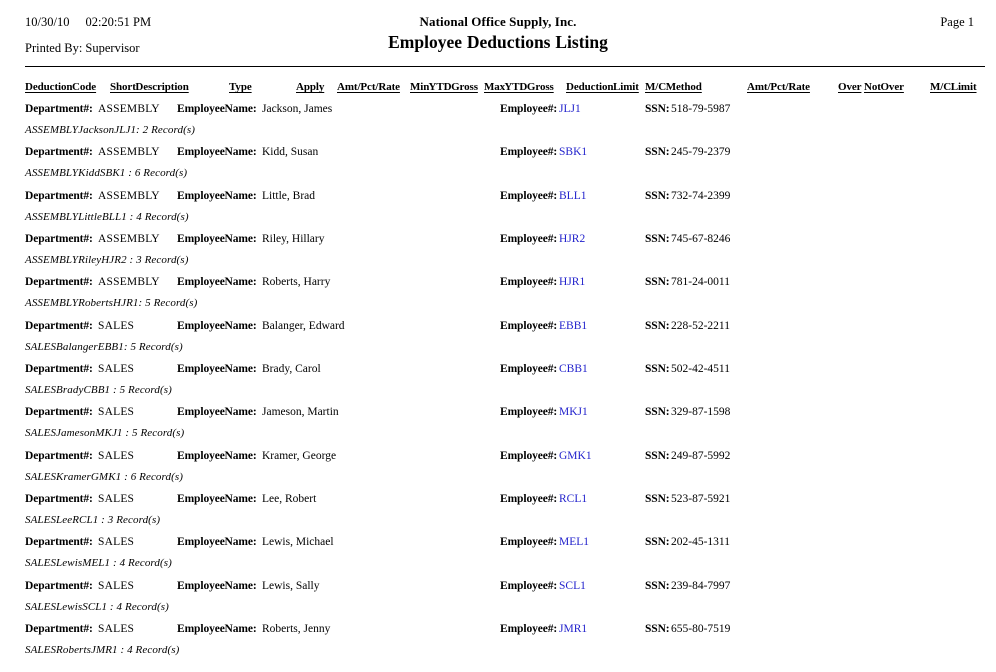 Image resolution: width=996 pixels, height=672 pixels. Describe the element at coordinates (299, 455) in the screenshot. I see `employee-name-value: Kramer, George` at that location.